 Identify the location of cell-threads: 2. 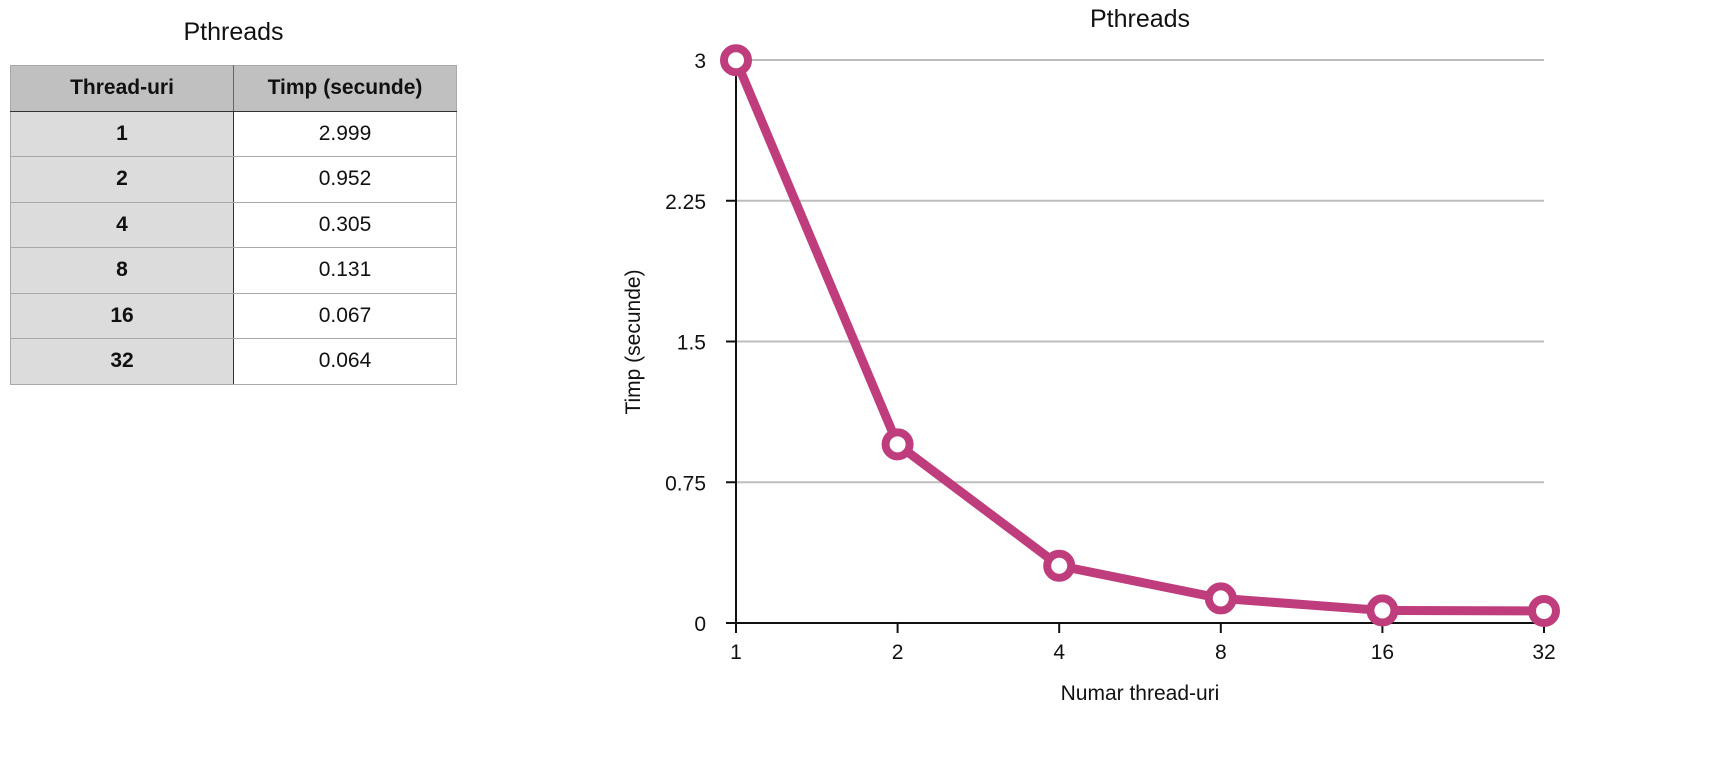
(122, 179).